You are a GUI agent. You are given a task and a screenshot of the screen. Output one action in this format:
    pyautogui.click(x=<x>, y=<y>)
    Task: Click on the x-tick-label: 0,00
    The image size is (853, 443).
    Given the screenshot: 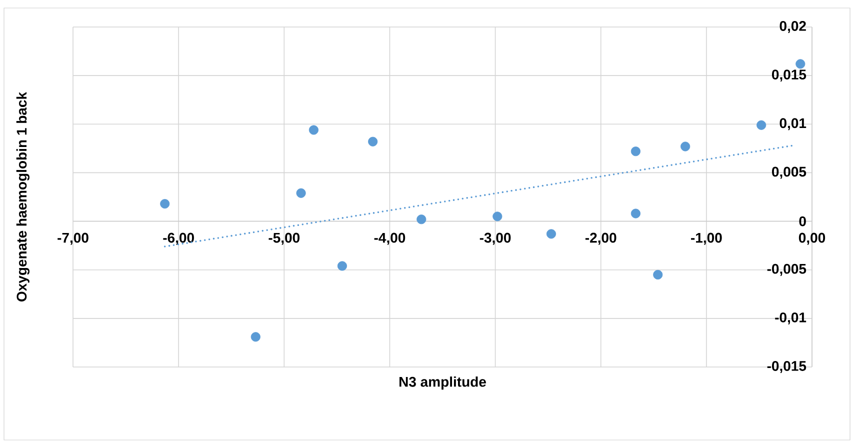 What is the action you would take?
    pyautogui.click(x=812, y=238)
    